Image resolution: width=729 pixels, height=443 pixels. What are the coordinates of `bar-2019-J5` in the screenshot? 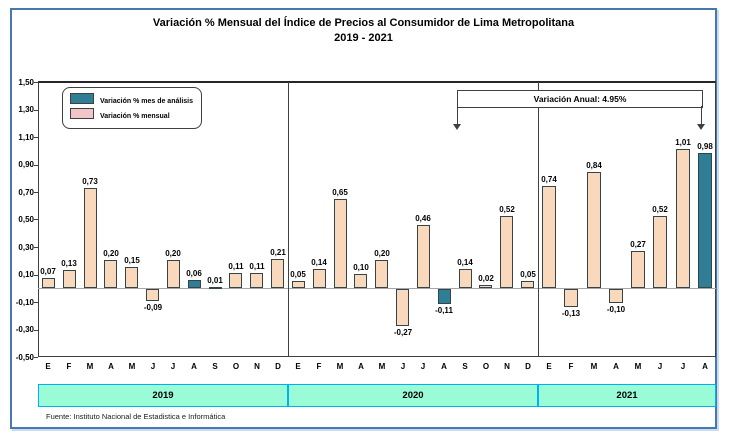 It's located at (152, 295).